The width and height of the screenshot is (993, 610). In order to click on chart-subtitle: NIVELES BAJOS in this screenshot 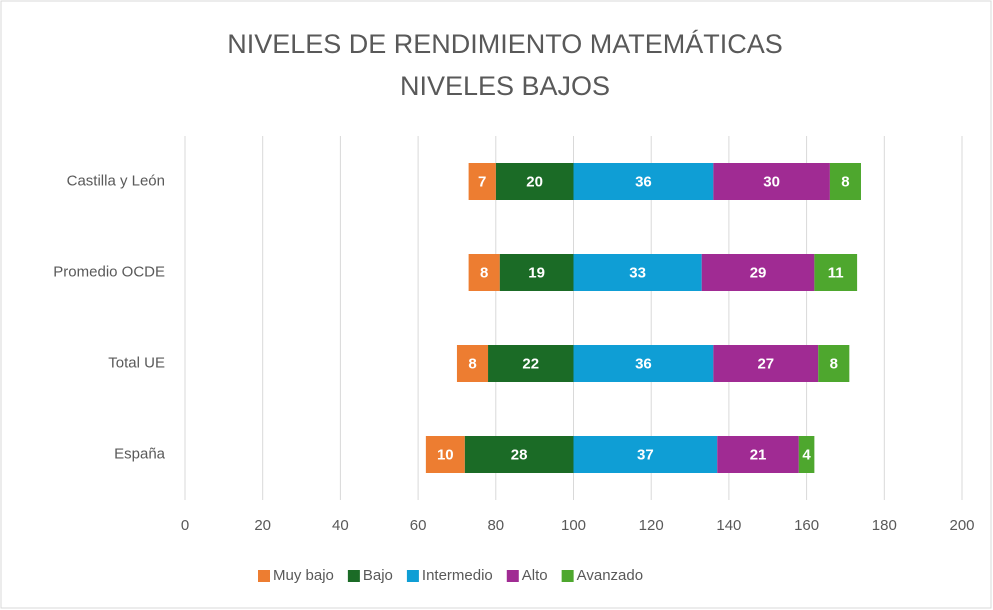, I will do `click(505, 86)`.